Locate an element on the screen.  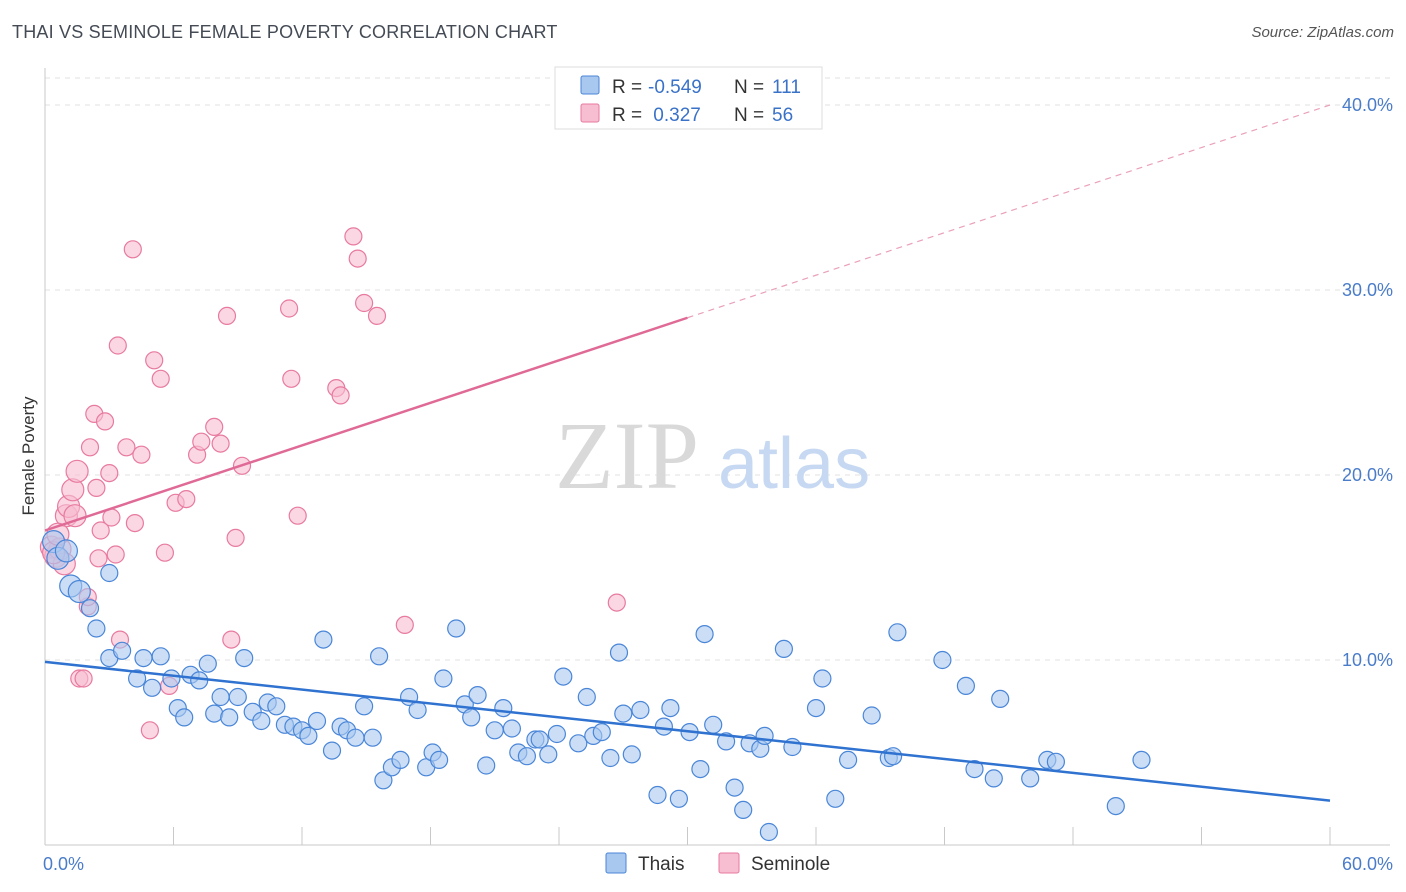
seminole-trend-extension is located at coordinates (1009, 211).